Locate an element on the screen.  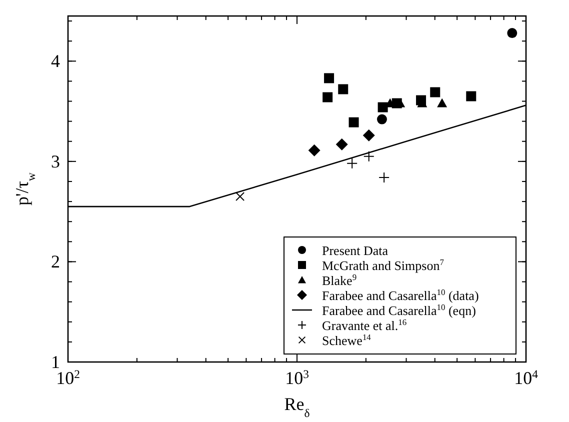
x-axis-title: Re$_{δ}$ is located at coordinates (297, 407).